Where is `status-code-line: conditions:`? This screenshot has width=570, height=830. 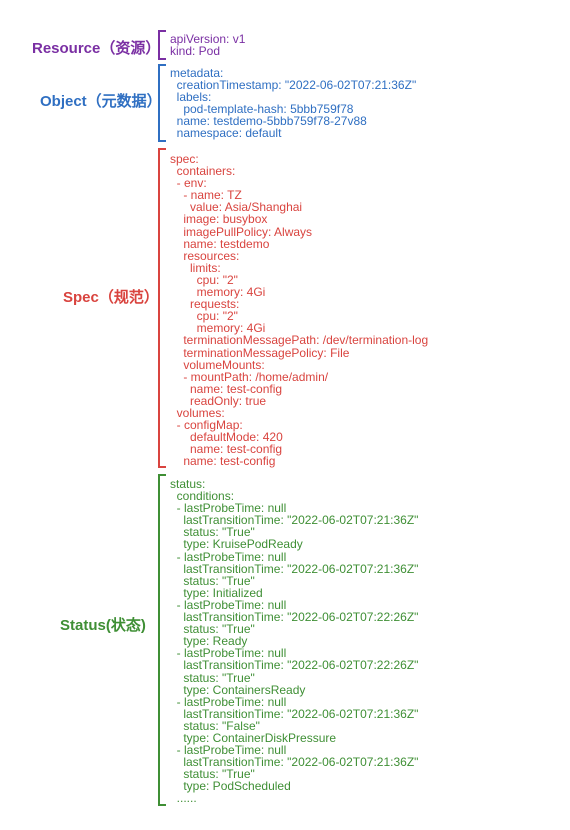
status-code-line: conditions: is located at coordinates (202, 496).